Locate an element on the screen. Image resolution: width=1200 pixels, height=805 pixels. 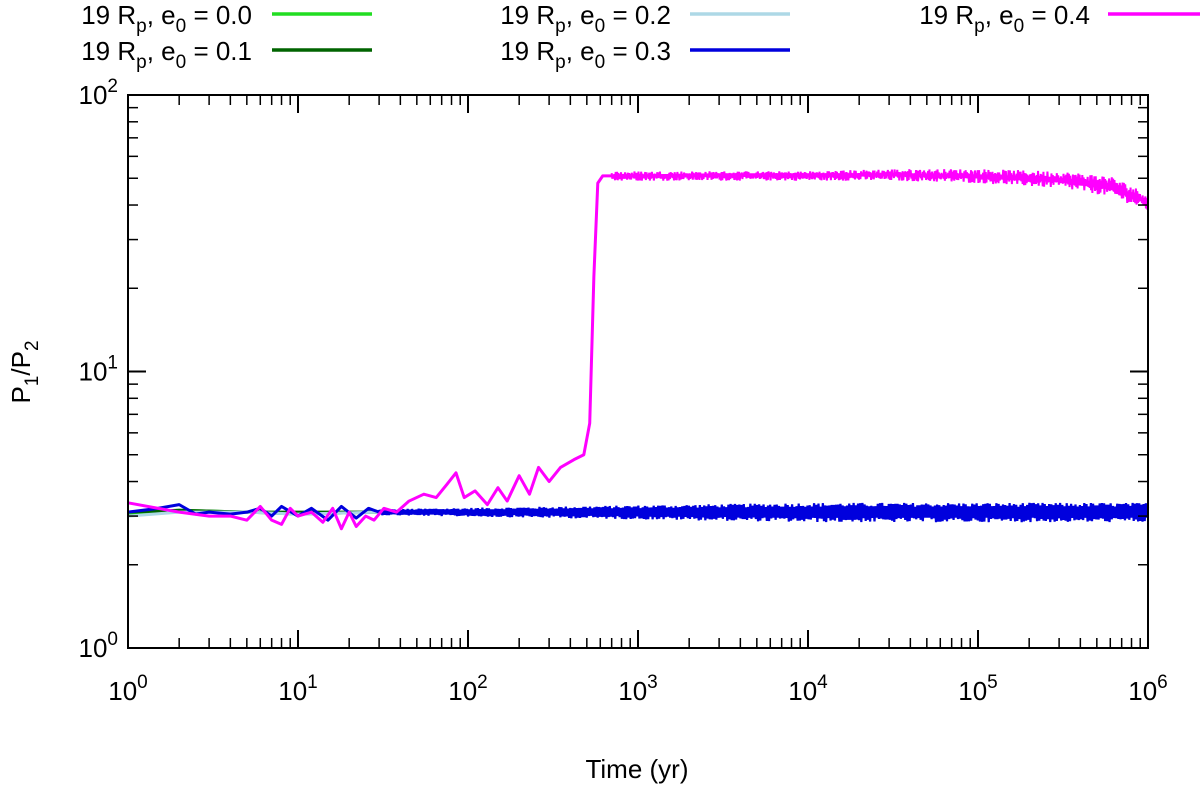
legend-label: 19 Rp, e0 = 0.4 is located at coordinates (1004, 18).